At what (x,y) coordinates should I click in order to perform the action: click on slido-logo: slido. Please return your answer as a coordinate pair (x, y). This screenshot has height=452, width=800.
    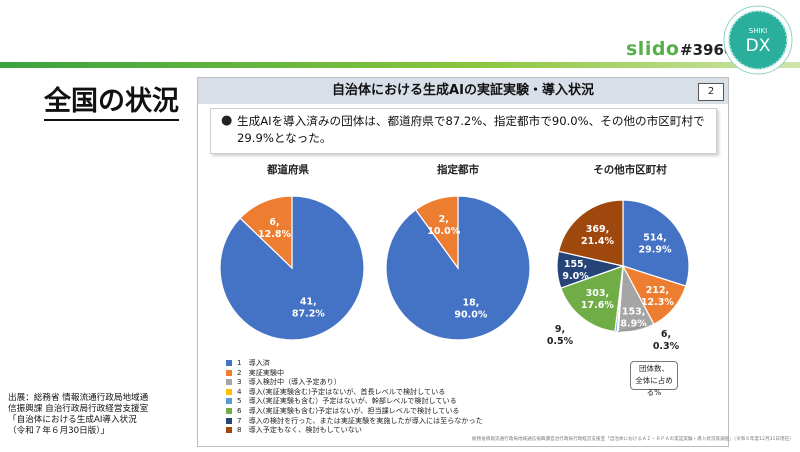
    Looking at the image, I should click on (653, 49).